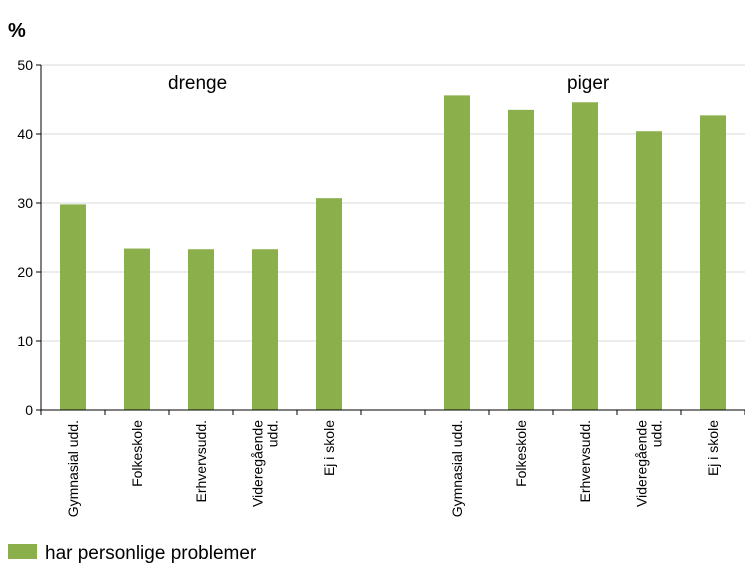  Describe the element at coordinates (22, 551) in the screenshot. I see `legend-swatch` at that location.